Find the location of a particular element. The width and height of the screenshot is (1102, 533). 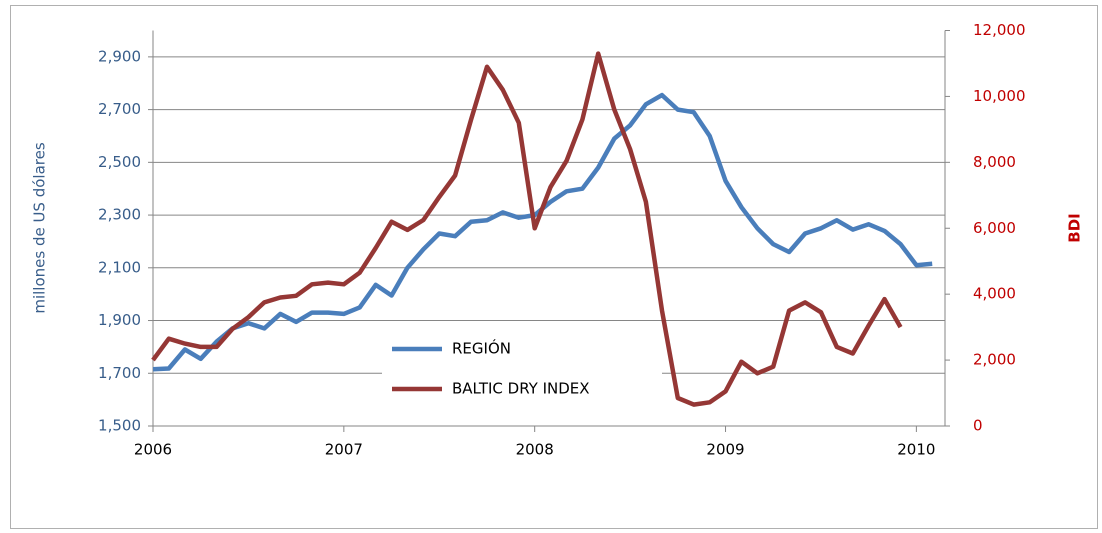

x-tick-label: 2006 is located at coordinates (153, 450).